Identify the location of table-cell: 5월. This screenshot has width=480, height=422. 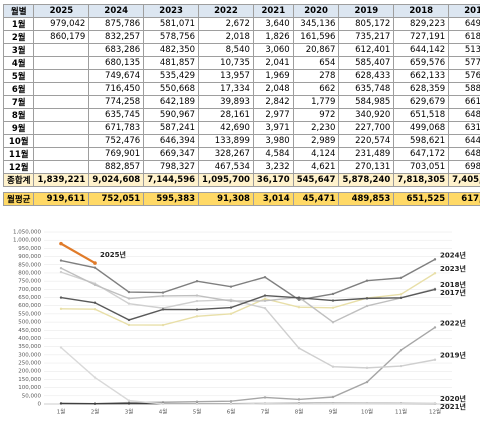
(18, 76).